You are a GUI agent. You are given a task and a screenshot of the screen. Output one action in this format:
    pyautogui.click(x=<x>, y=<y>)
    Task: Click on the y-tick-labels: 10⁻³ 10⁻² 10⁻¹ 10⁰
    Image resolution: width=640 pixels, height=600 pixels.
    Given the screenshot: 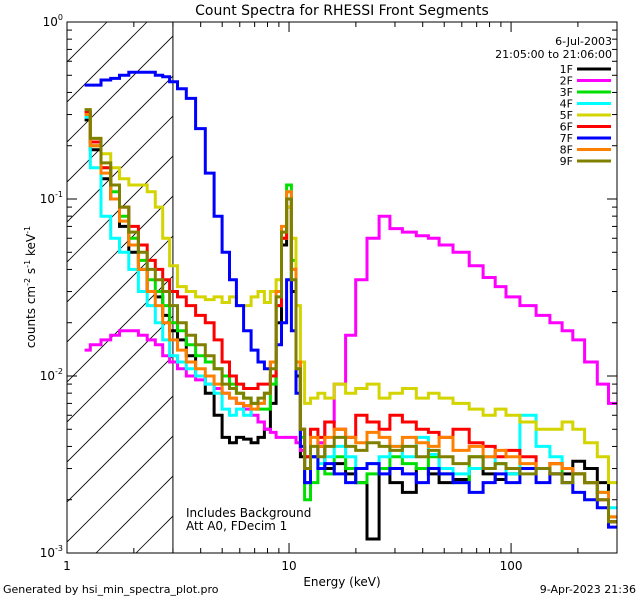 What is the action you would take?
    pyautogui.click(x=51, y=286)
    